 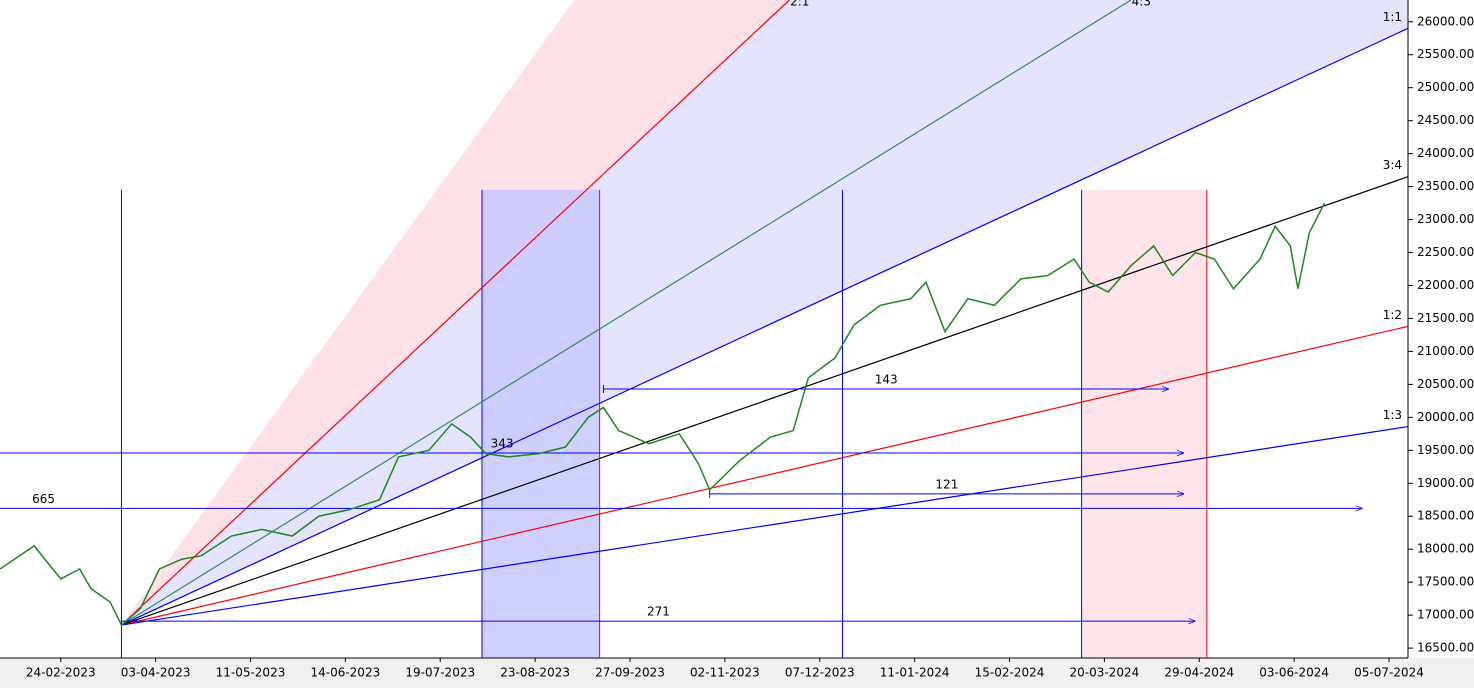 I want to click on x-axis-strip, so click(x=737, y=673).